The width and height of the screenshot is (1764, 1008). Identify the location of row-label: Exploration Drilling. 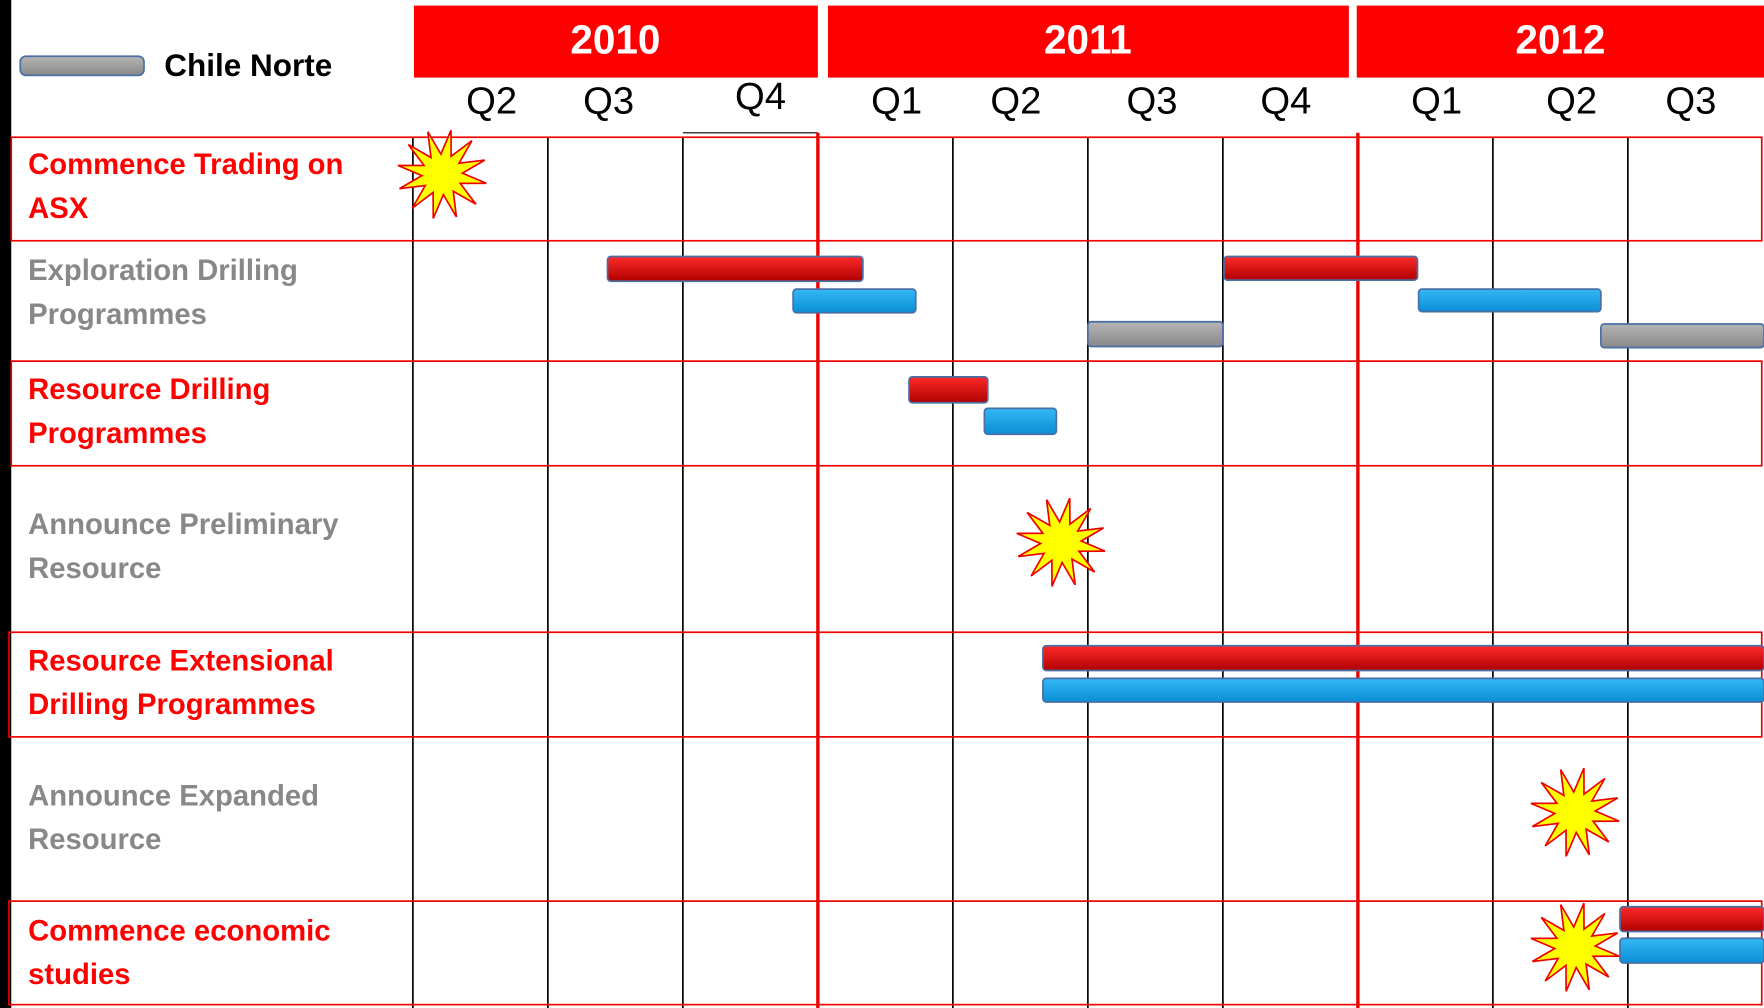
(163, 271).